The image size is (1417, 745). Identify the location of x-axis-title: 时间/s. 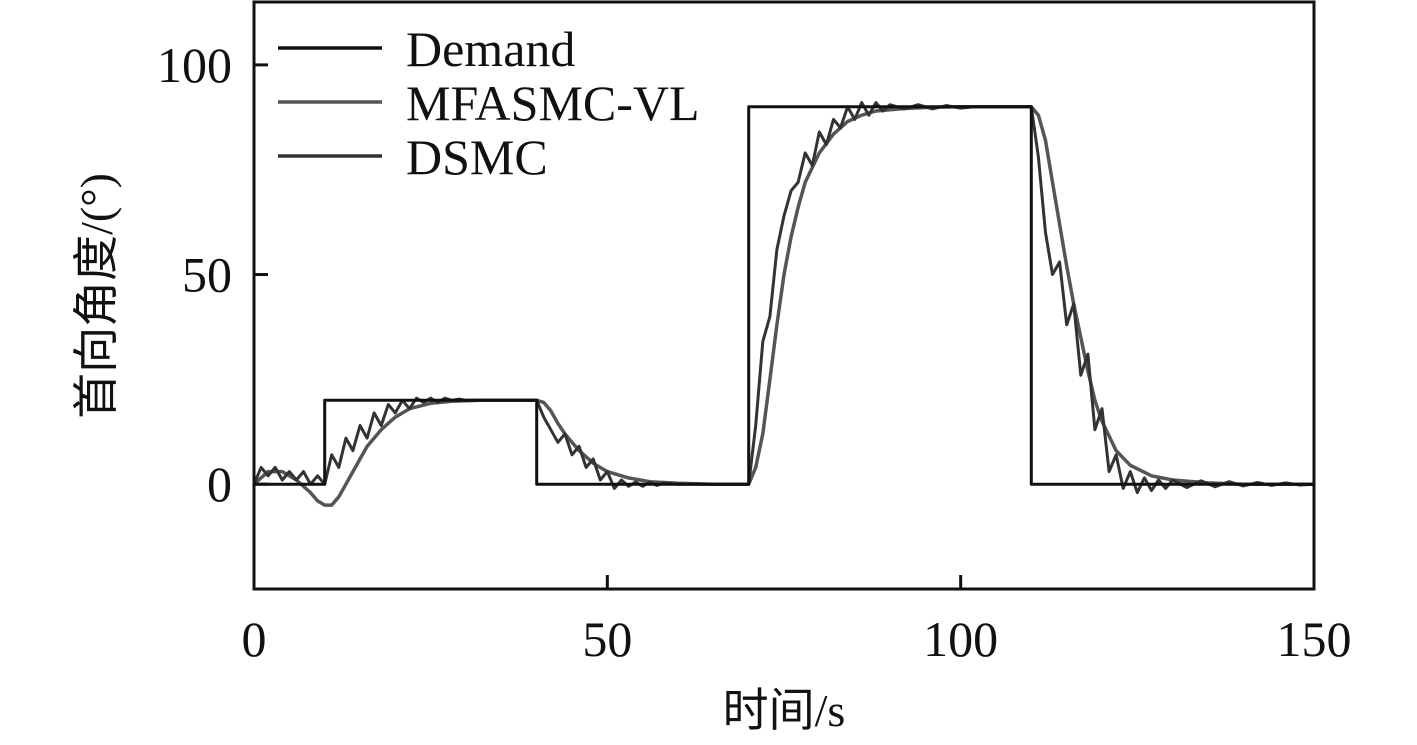
(784, 710).